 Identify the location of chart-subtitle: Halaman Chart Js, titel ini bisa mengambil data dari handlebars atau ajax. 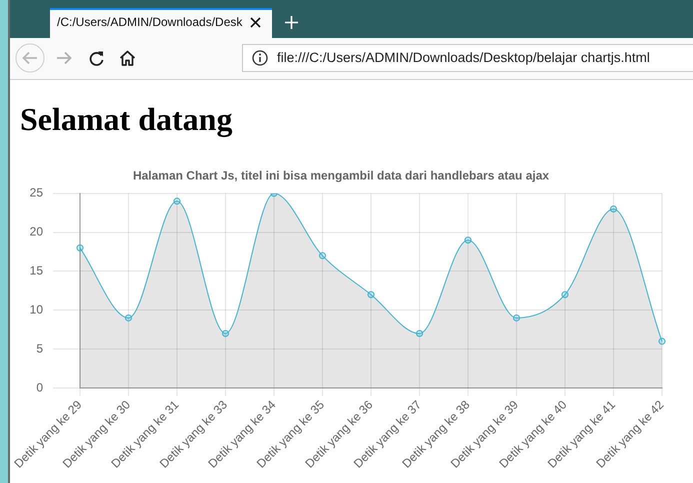
(341, 175).